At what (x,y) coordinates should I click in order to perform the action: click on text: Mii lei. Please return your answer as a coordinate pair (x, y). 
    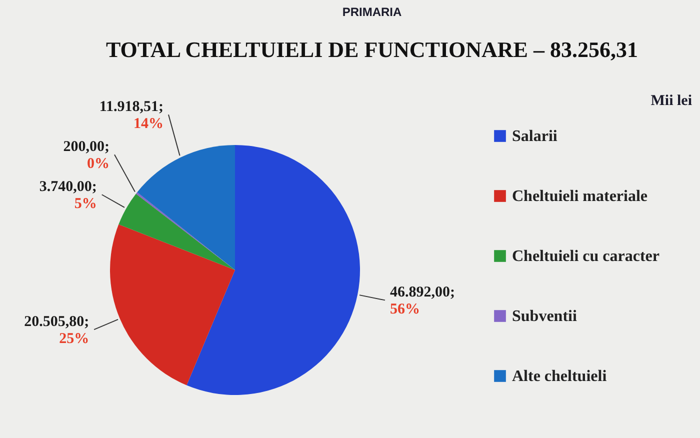
    Looking at the image, I should click on (671, 101).